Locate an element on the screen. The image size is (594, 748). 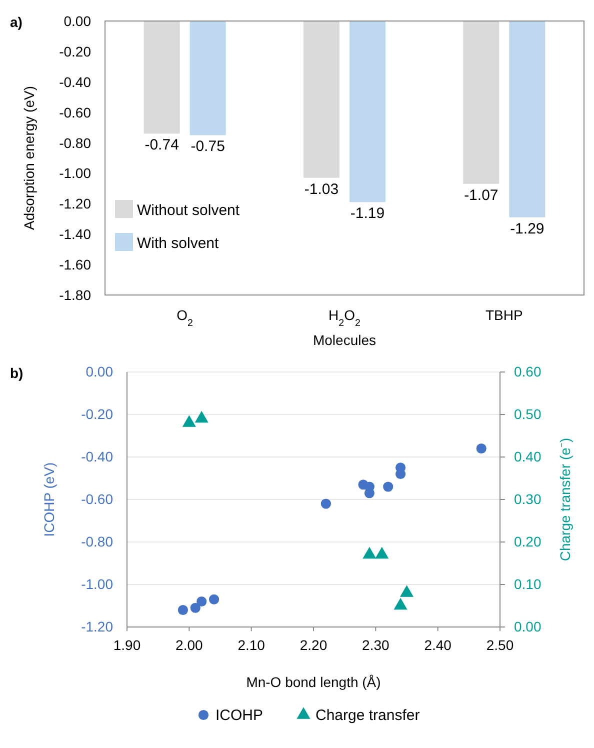
legend-label: ICOHP is located at coordinates (240, 715).